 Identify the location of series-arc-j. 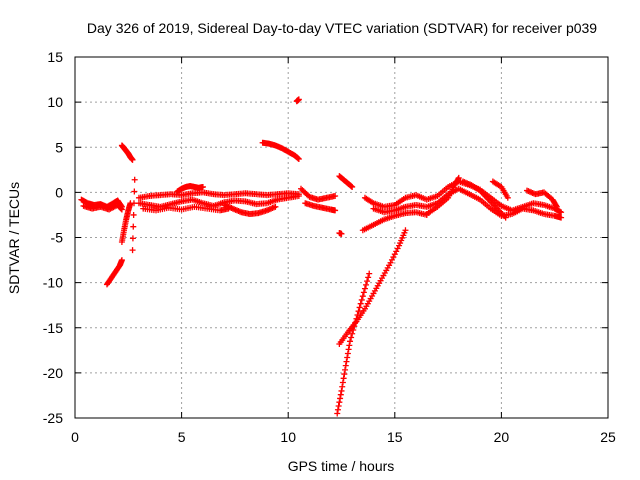
(250, 210).